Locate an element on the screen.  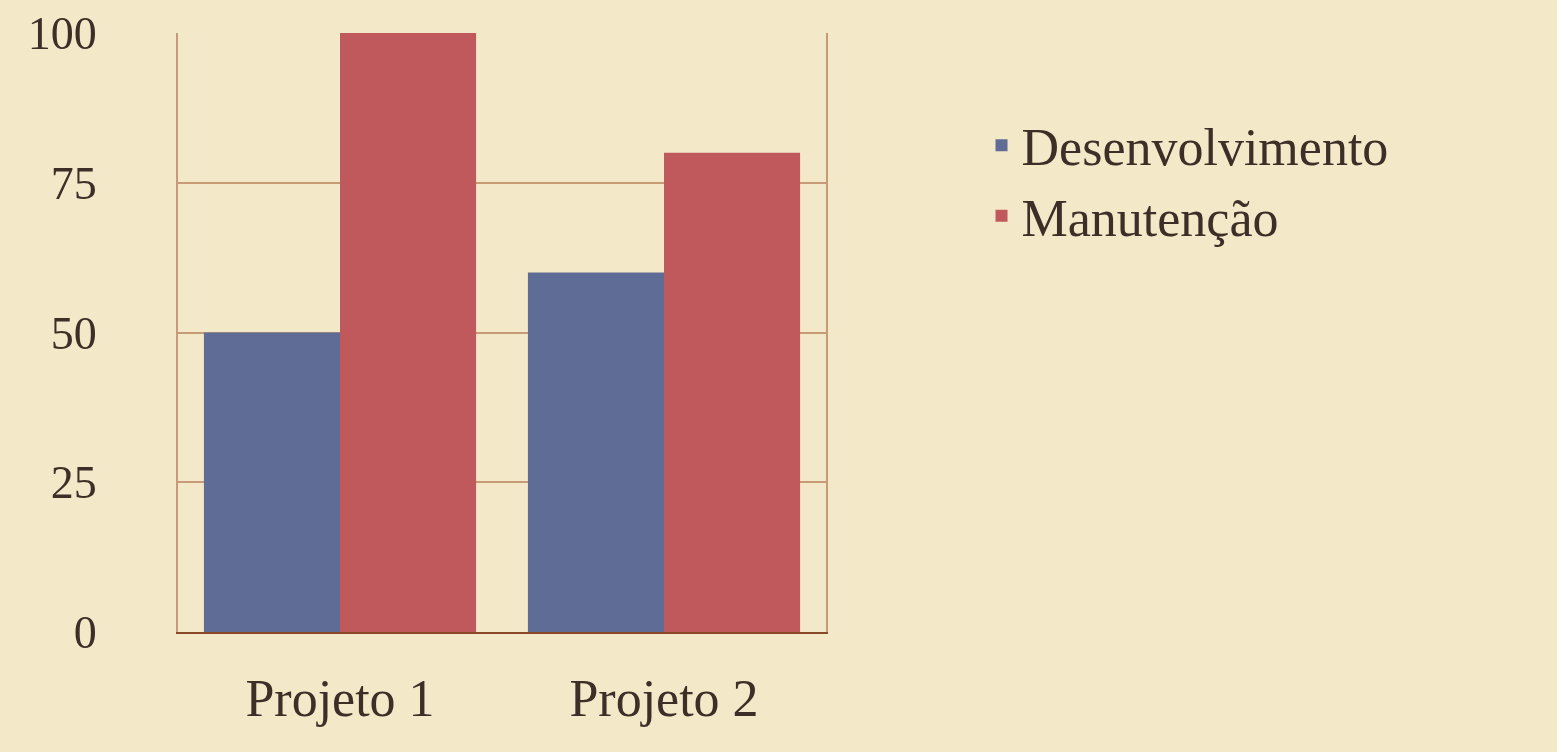
x-tick-label: Projeto 2 is located at coordinates (664, 699).